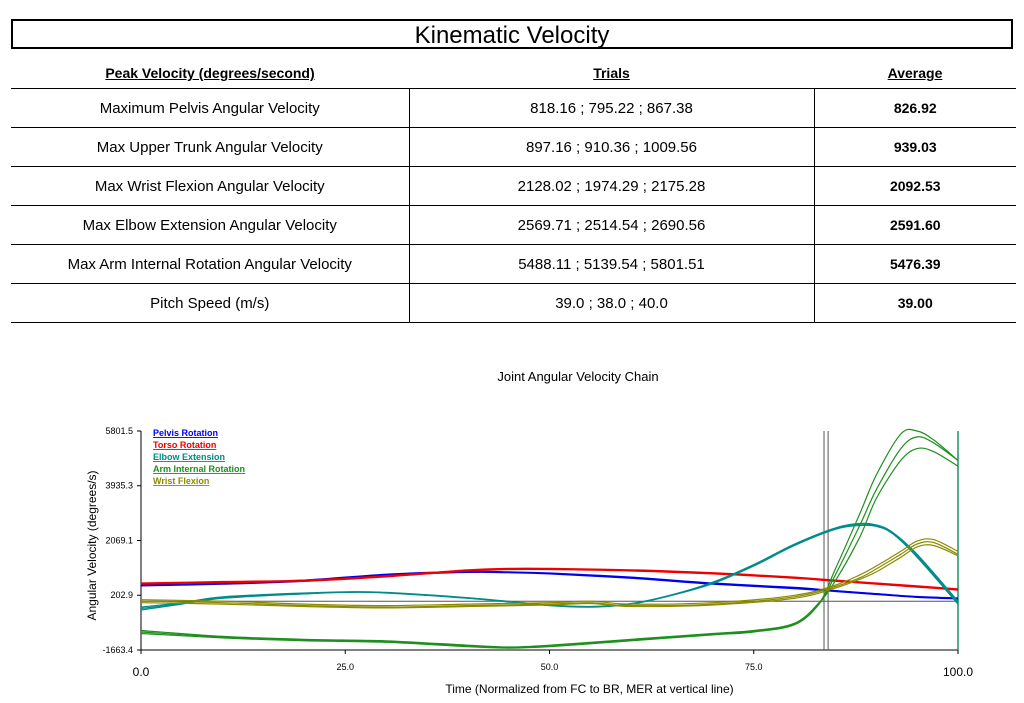 This screenshot has width=1024, height=703. What do you see at coordinates (550, 667) in the screenshot?
I see `x-tick-label: 50.0` at bounding box center [550, 667].